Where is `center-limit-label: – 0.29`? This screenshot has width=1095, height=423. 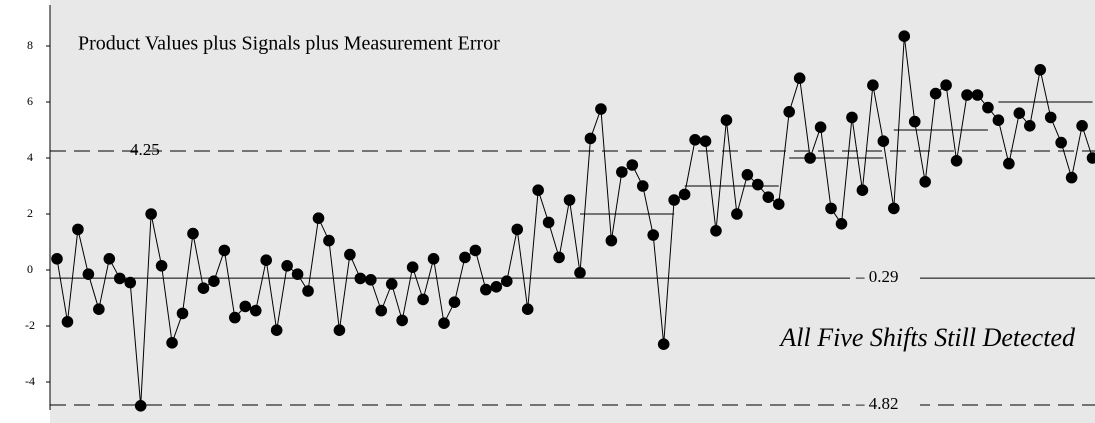 center-limit-label: – 0.29 is located at coordinates (877, 276).